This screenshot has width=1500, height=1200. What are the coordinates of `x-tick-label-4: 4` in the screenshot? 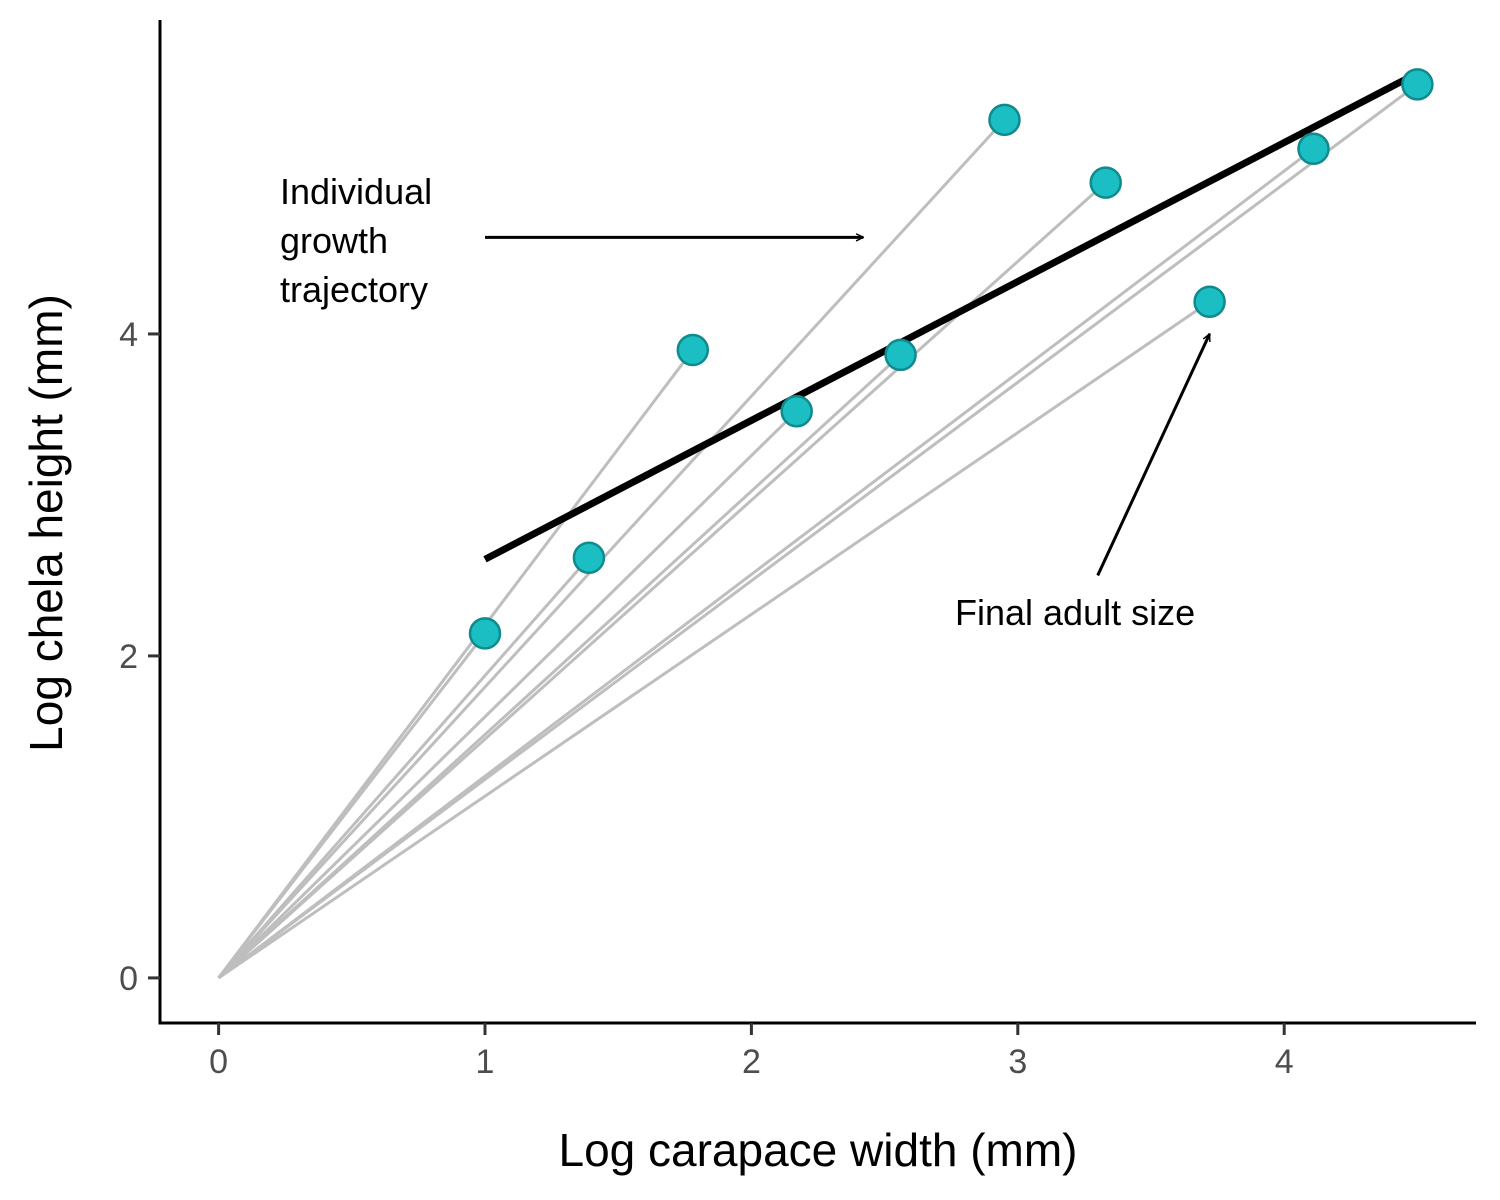 It's located at (1284, 1062).